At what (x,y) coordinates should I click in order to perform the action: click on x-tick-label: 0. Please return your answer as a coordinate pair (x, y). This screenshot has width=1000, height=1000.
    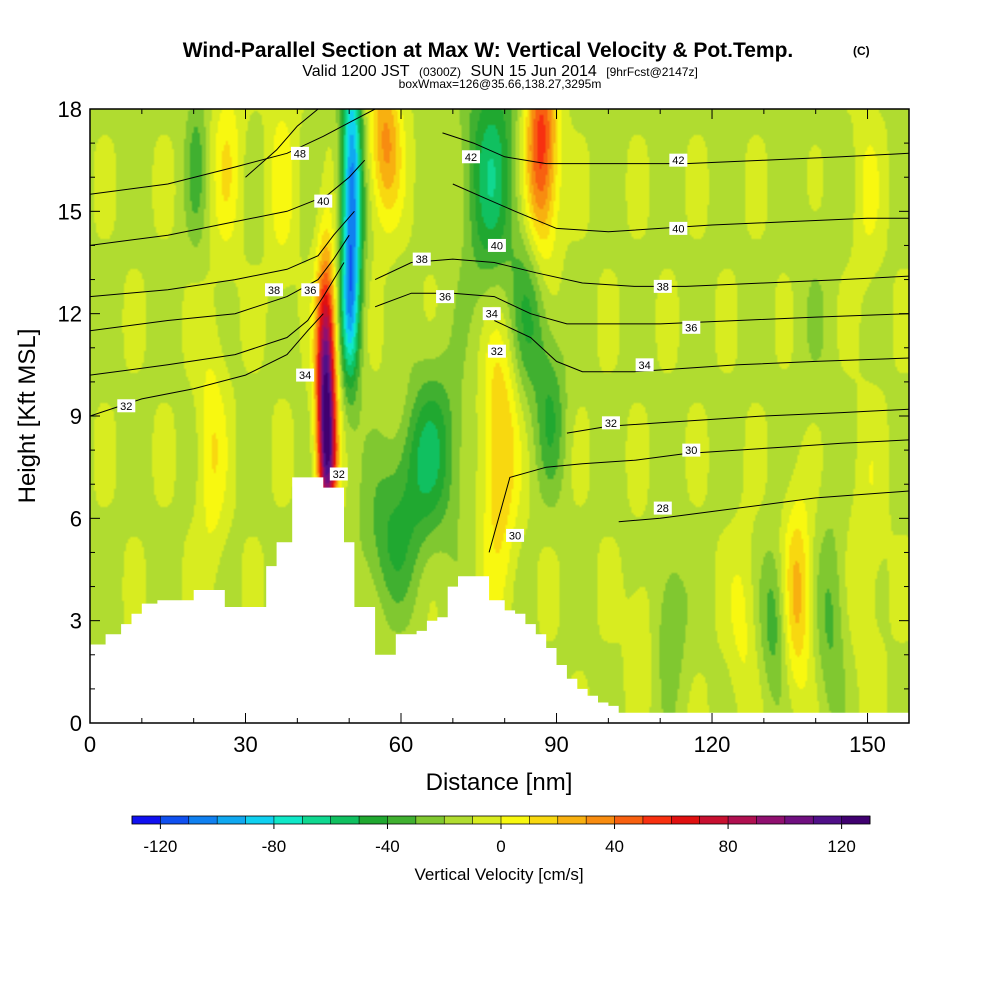
    Looking at the image, I should click on (90, 744).